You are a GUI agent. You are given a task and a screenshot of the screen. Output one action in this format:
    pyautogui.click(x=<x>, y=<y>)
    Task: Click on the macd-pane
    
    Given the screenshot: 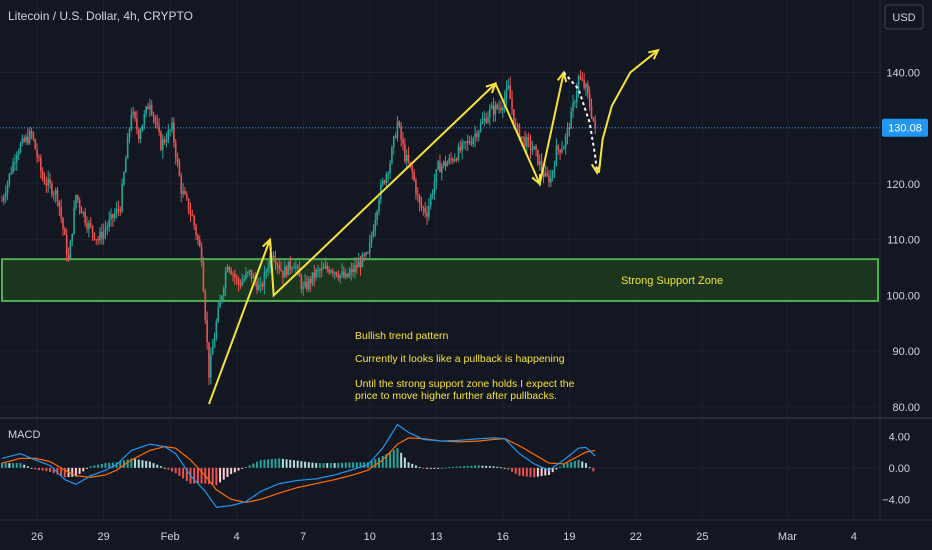 What is the action you would take?
    pyautogui.click(x=440, y=465)
    